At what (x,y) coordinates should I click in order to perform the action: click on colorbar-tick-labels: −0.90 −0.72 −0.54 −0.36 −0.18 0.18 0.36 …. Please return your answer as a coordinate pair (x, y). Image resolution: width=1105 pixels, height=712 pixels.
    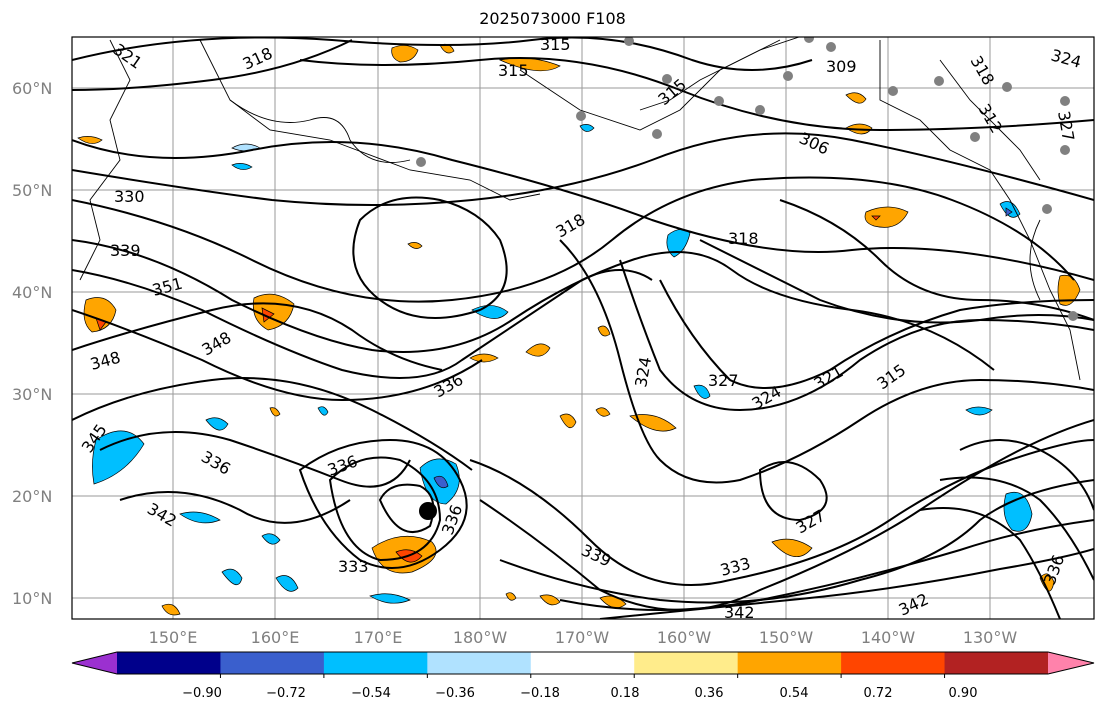
    Looking at the image, I should click on (579, 693).